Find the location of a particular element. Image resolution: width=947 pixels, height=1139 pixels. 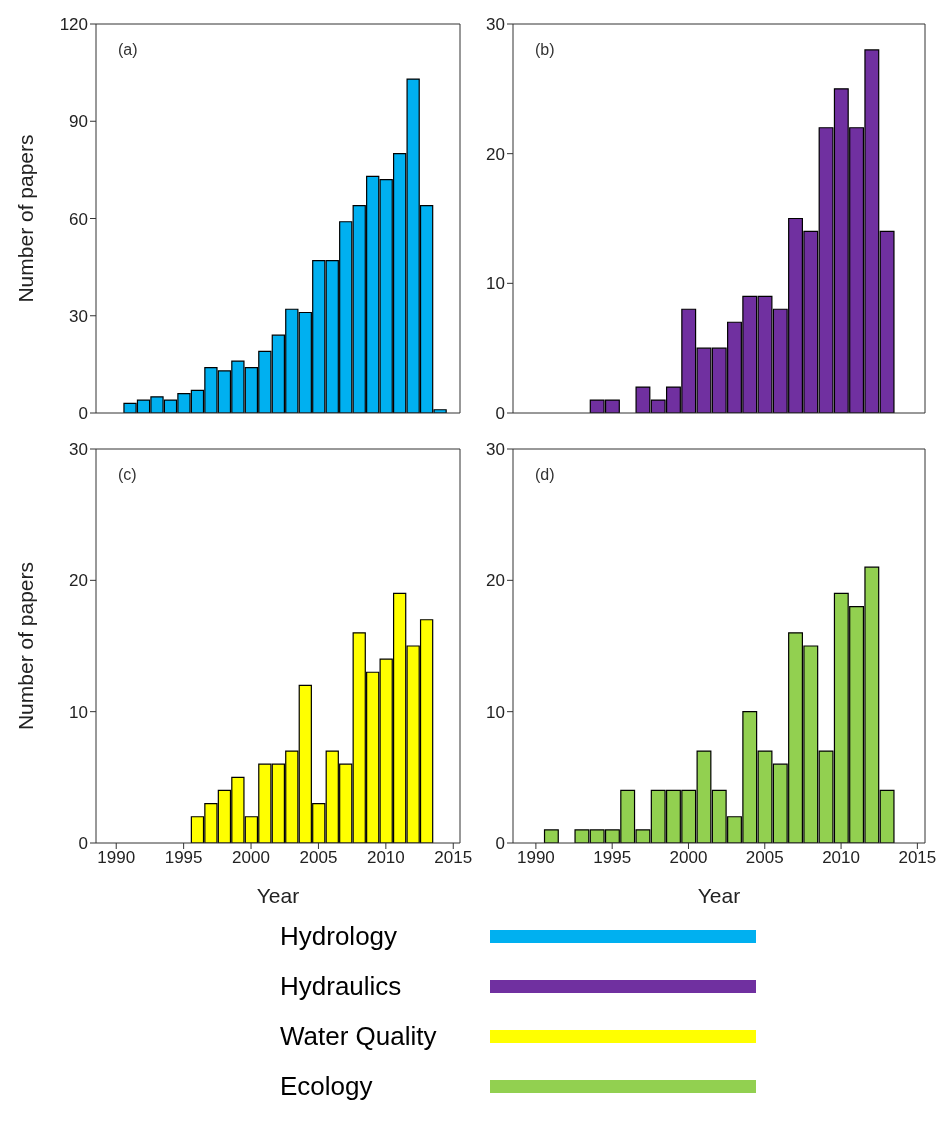

text: (d) is located at coordinates (545, 475).